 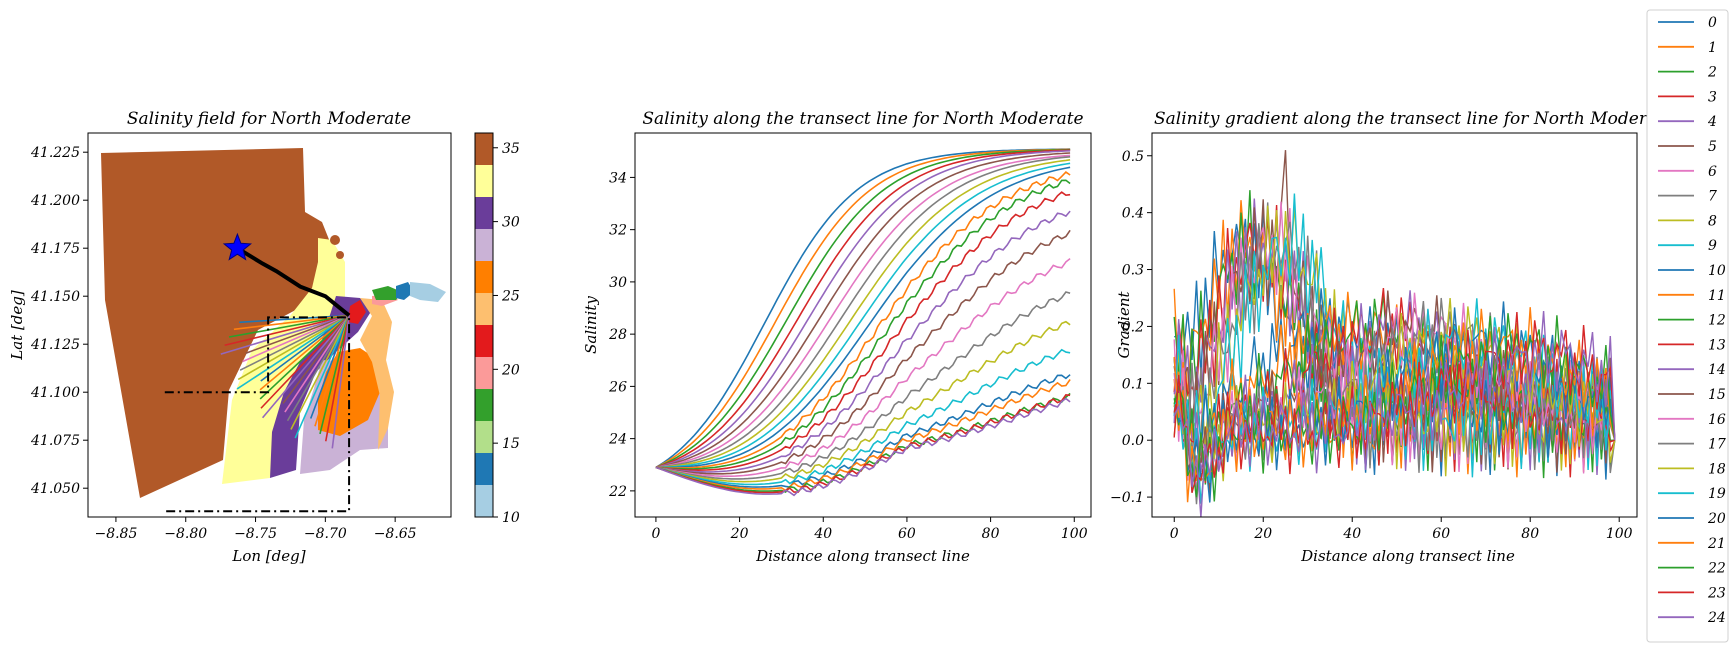 I want to click on panel3-y-ticks: −0.1 0.0 0.1 0.2 0.3 0.4 0.5, so click(x=1131, y=327).